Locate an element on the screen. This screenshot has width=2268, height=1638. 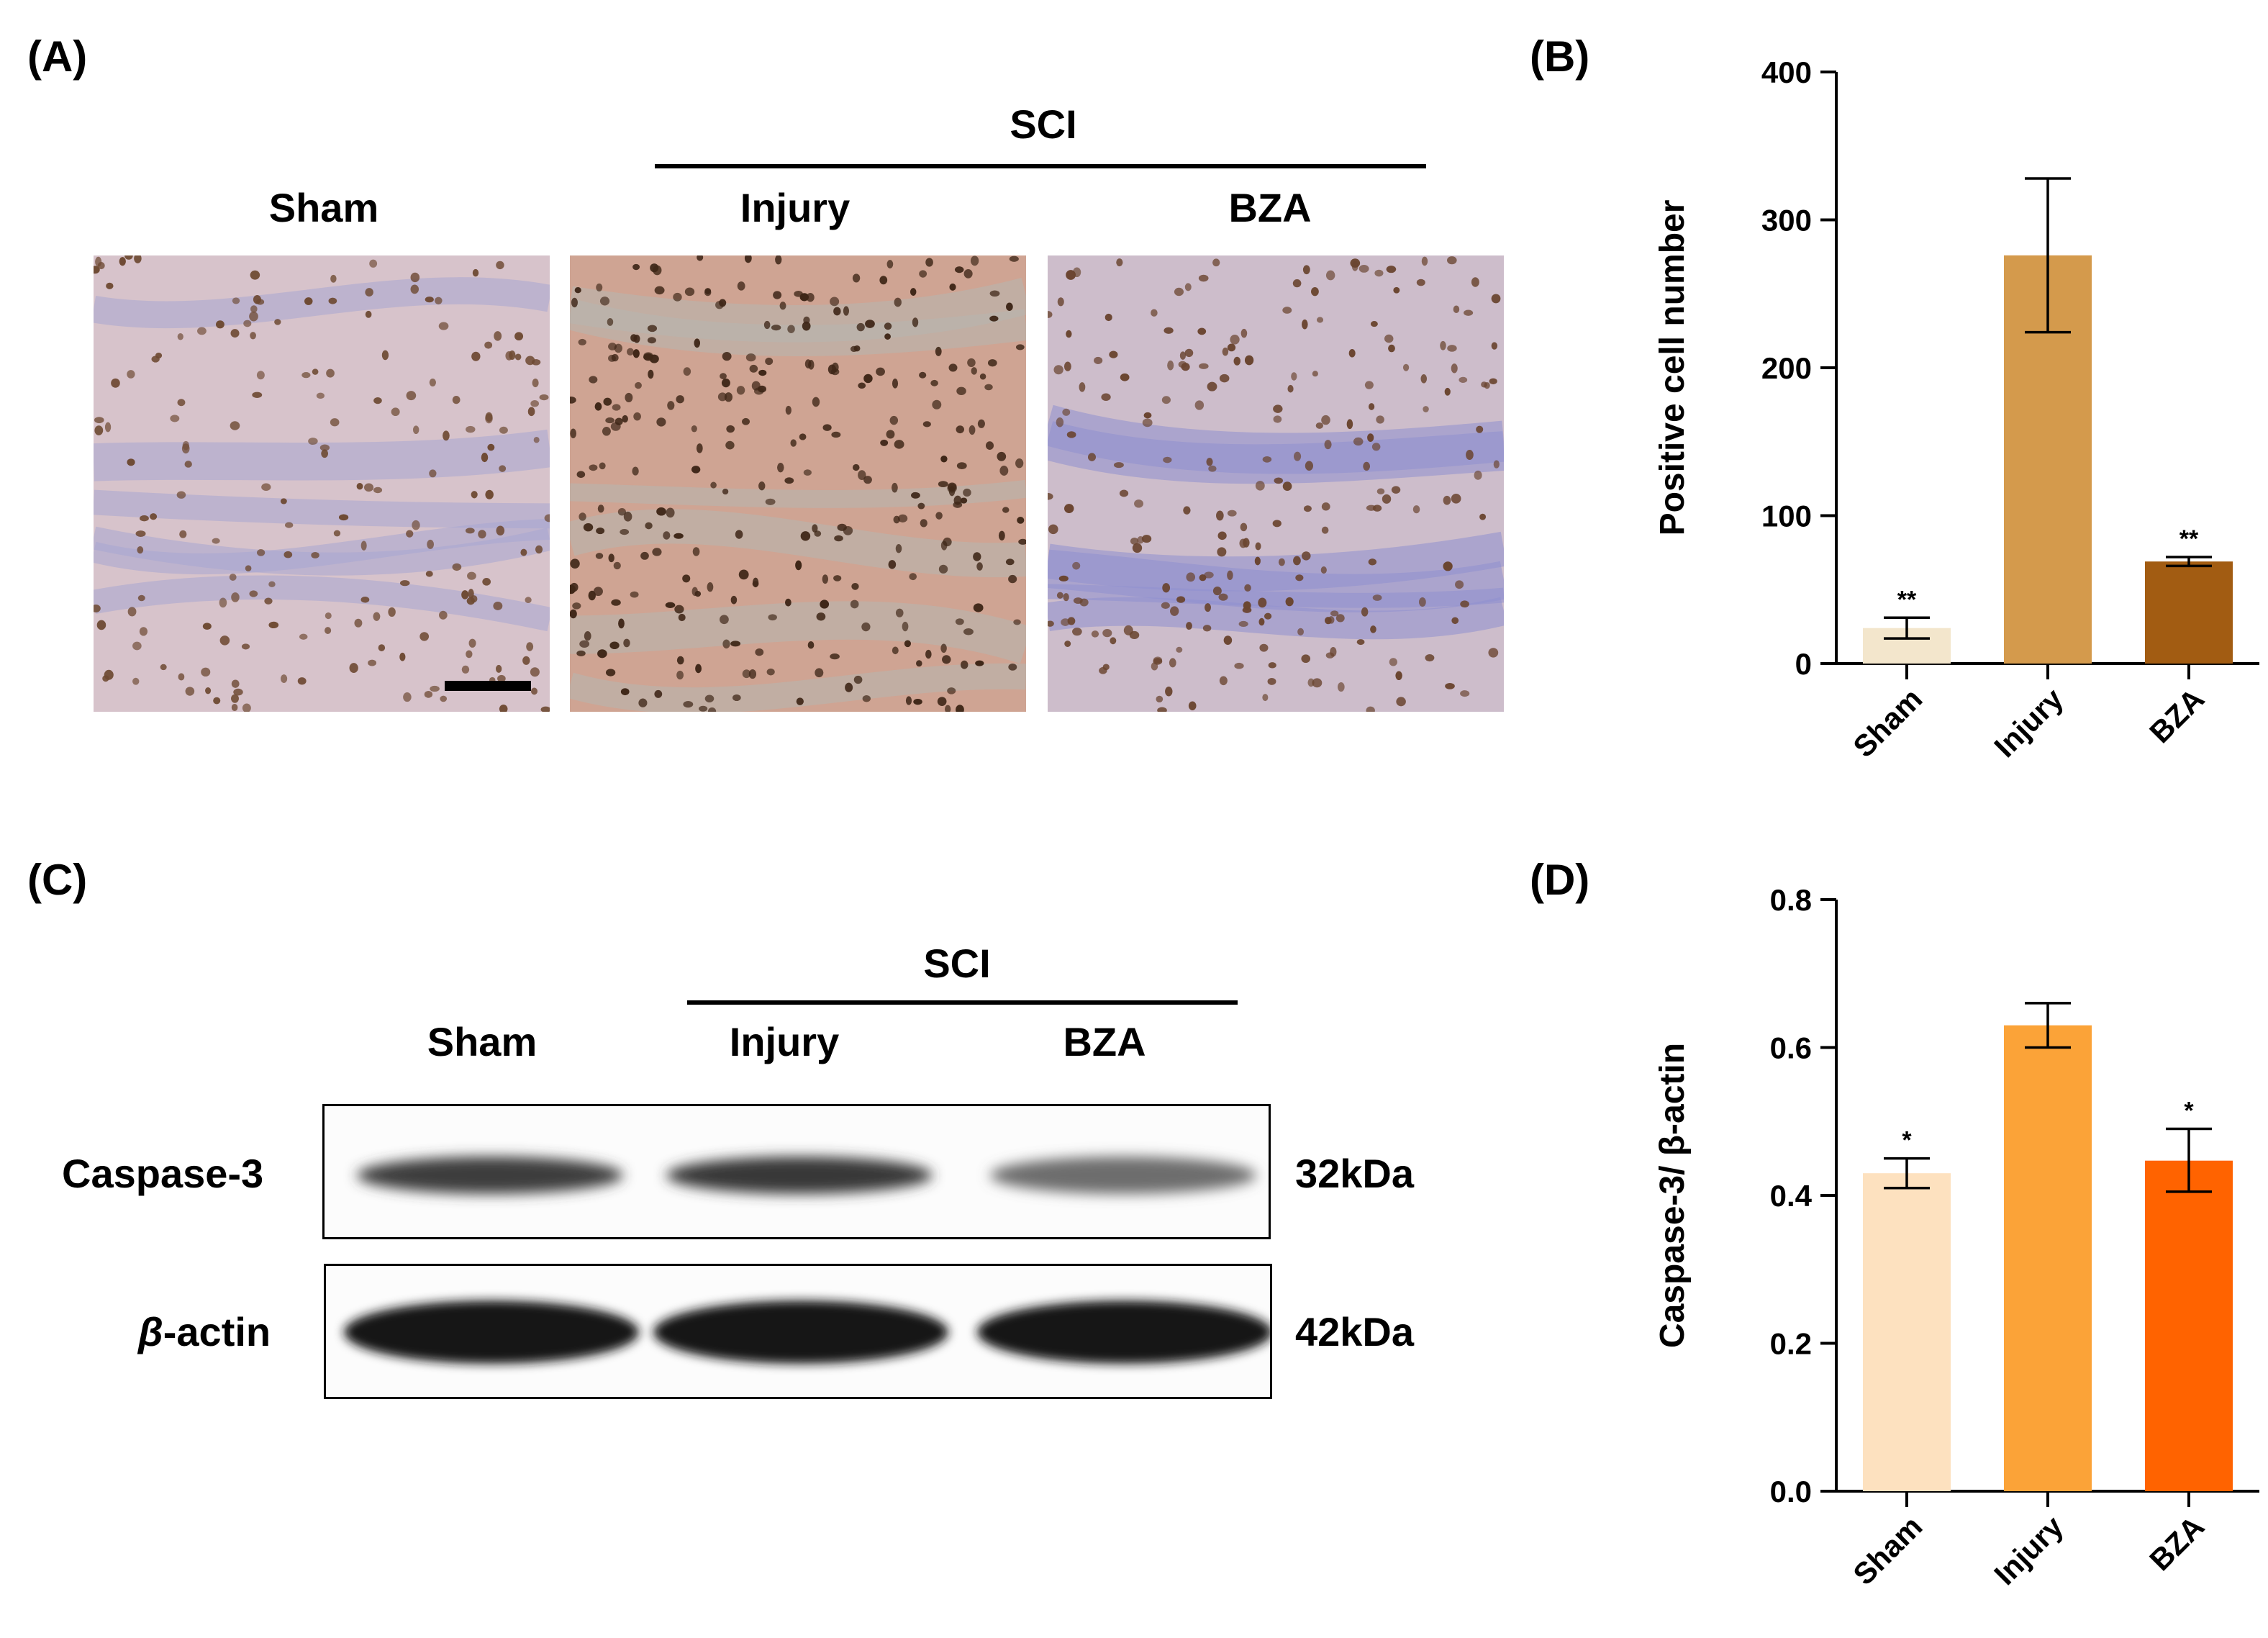
chart-b-significance: ** is located at coordinates (2189, 539).